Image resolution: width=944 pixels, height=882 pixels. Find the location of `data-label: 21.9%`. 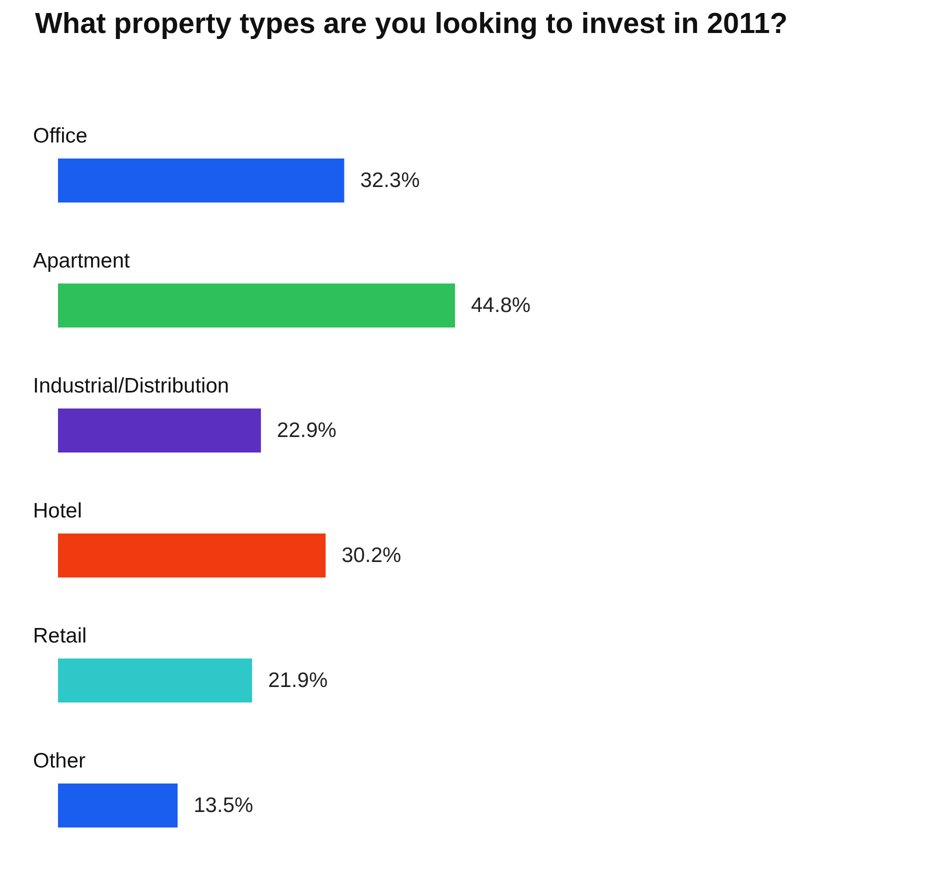

data-label: 21.9% is located at coordinates (298, 680).